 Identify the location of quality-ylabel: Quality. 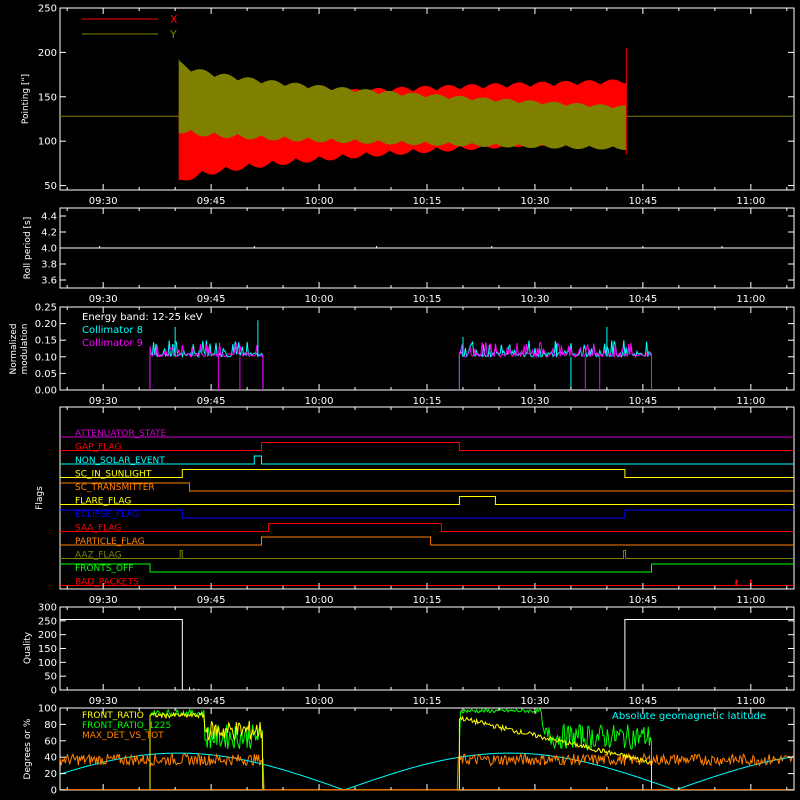
(28, 647).